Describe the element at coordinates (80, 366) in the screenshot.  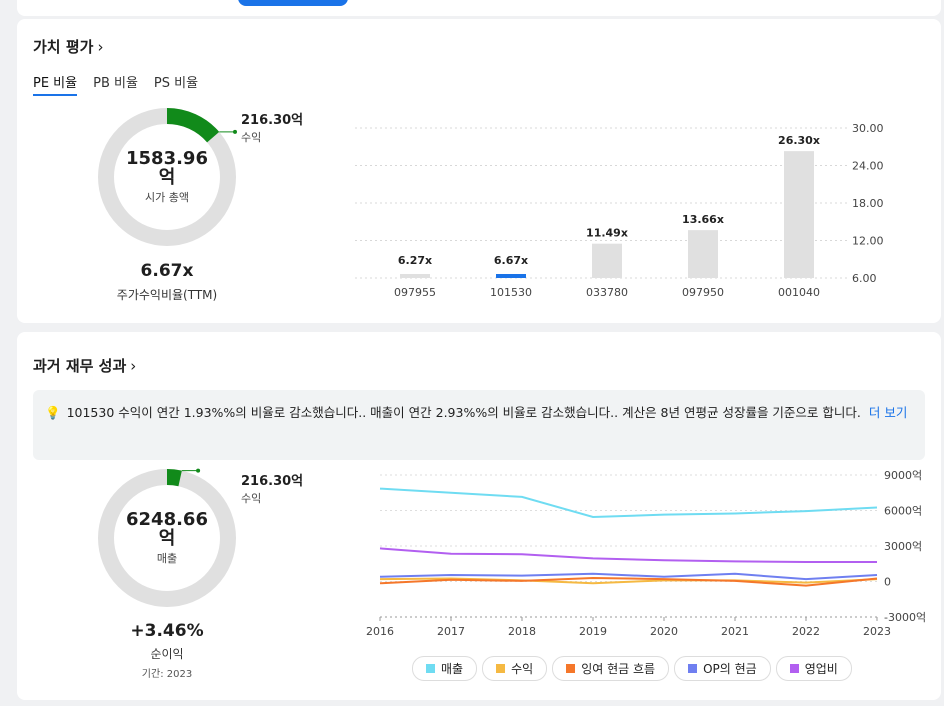
I see `history-title-text: 과거 재무 성과` at that location.